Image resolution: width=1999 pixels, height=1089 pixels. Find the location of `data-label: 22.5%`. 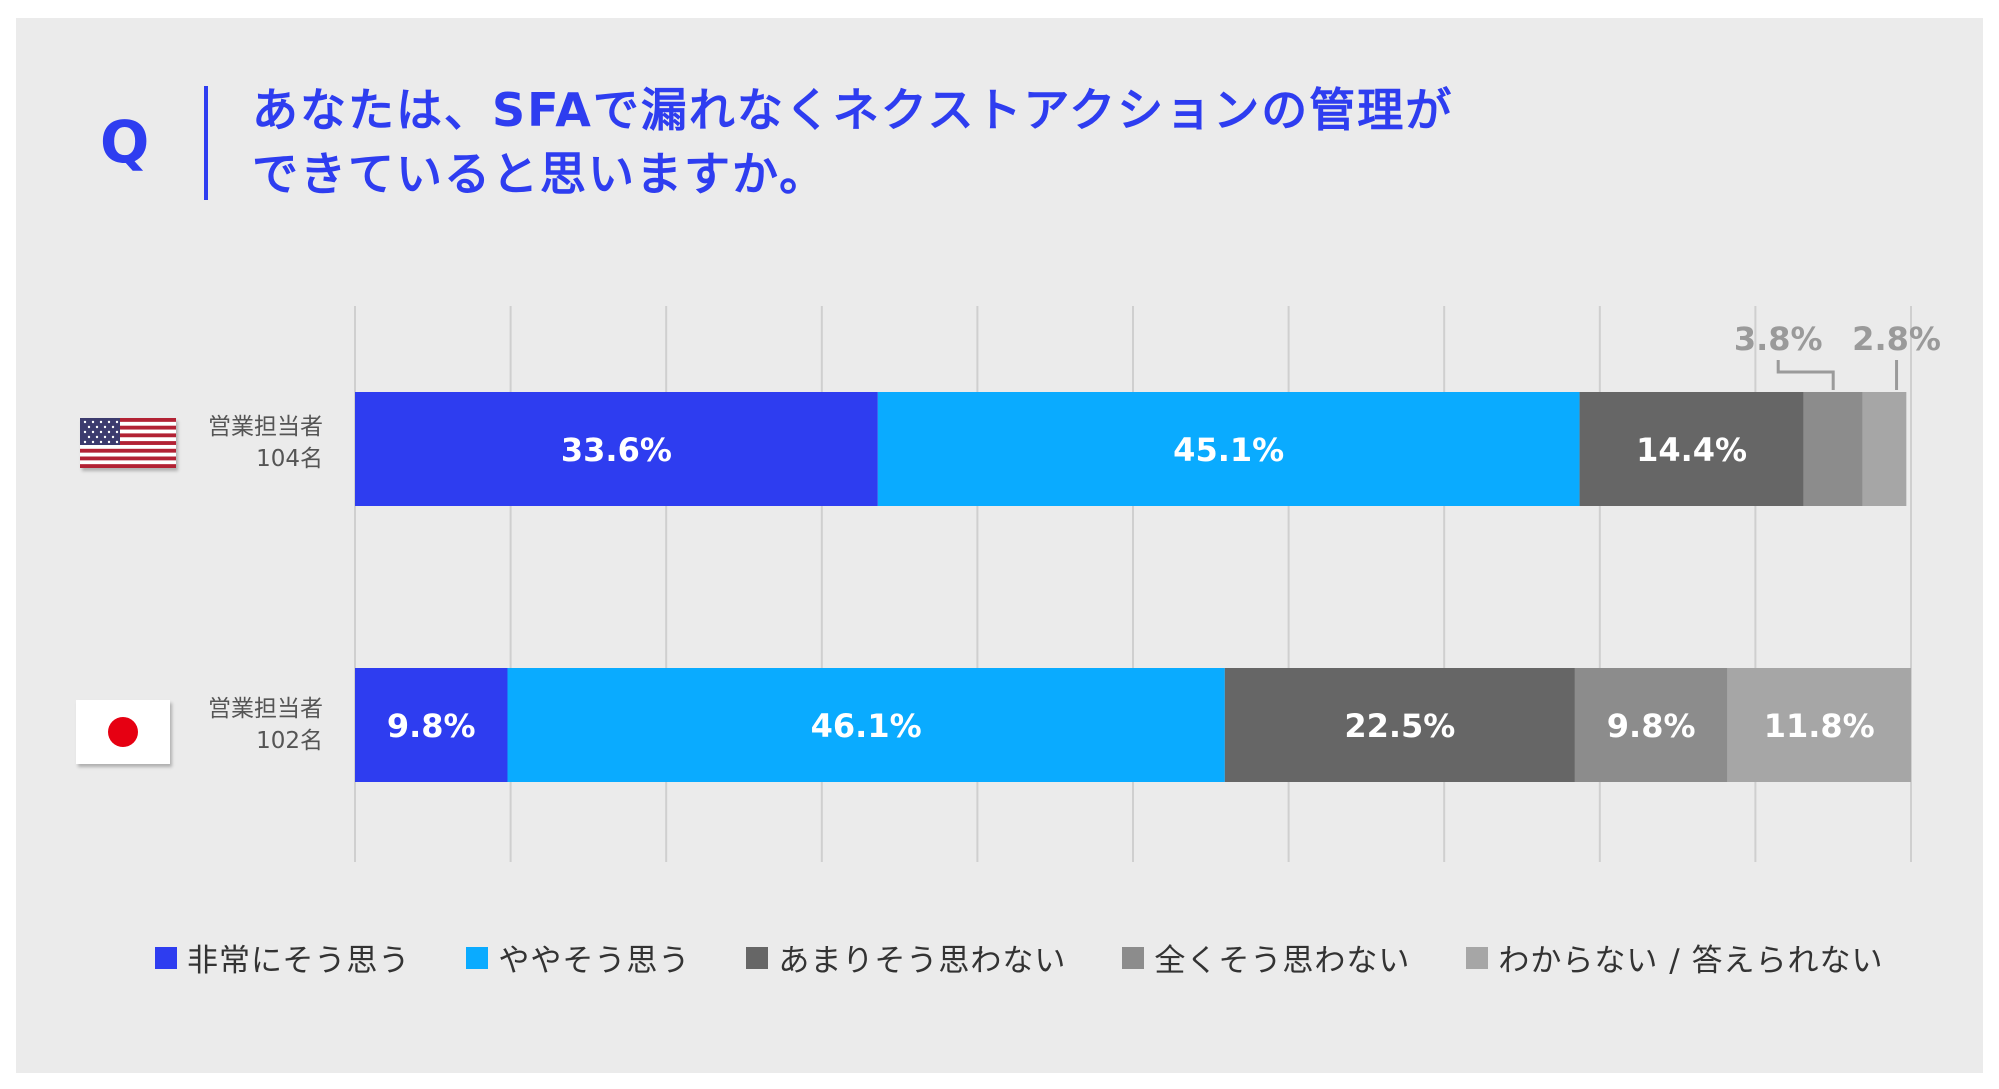

data-label: 22.5% is located at coordinates (1399, 726).